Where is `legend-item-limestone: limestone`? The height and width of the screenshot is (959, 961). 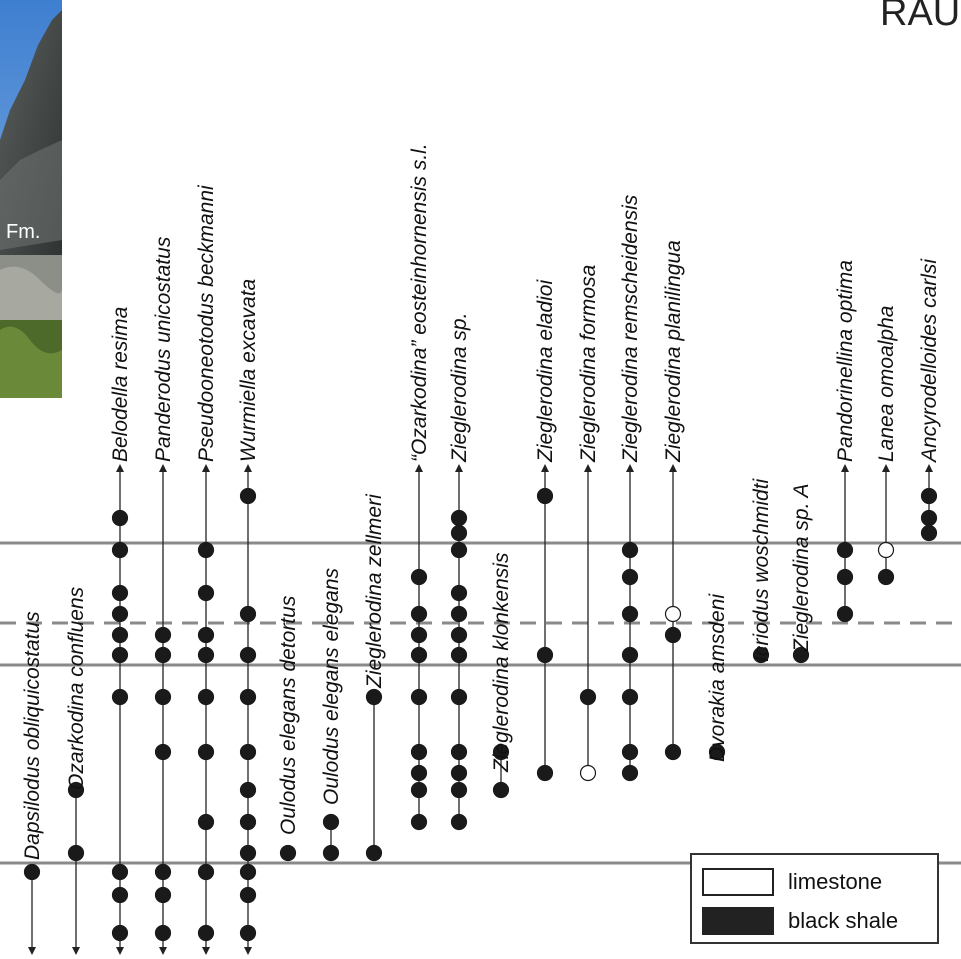 legend-item-limestone: limestone is located at coordinates (792, 882).